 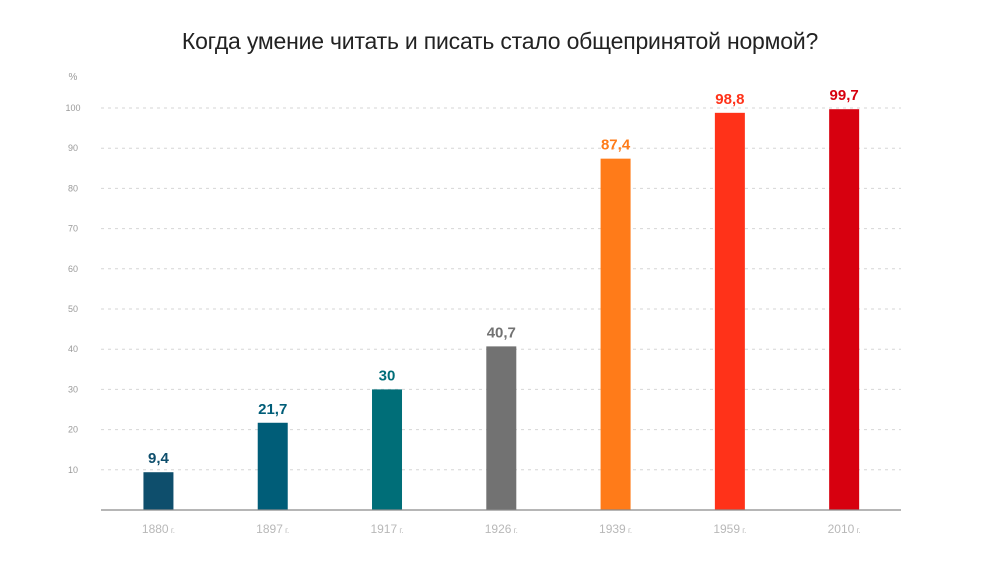 I want to click on x-tick-label: 1939 г., so click(x=615, y=529).